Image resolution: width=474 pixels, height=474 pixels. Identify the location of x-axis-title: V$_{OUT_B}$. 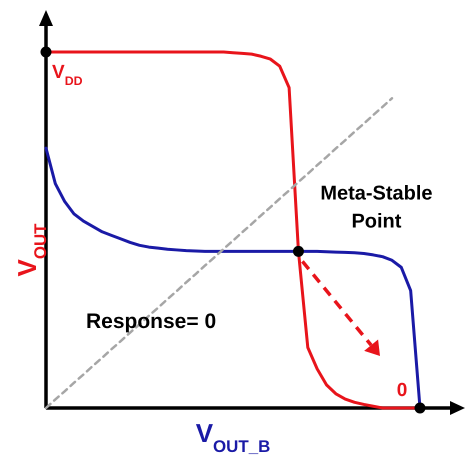
(233, 437).